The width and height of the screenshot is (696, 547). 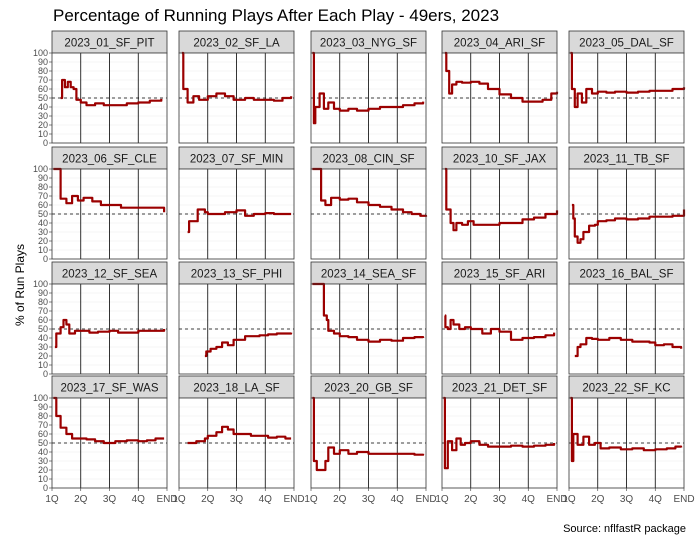 I want to click on facet-panel: 2023_08_CIN_SF, so click(x=369, y=203).